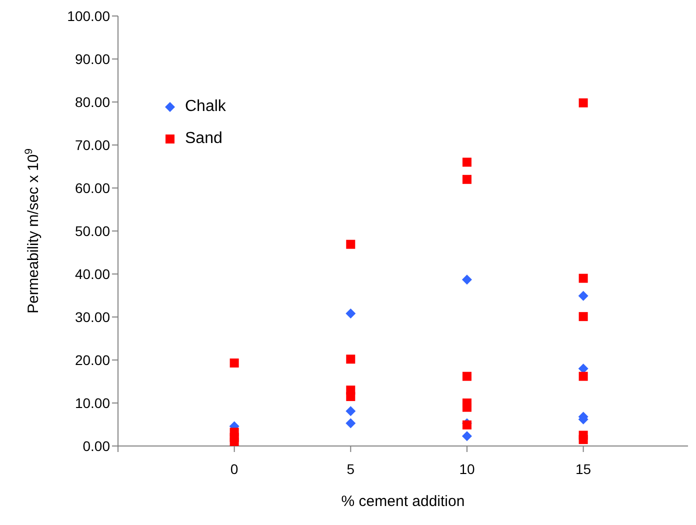 This screenshot has height=525, width=696. I want to click on x-tick-label: 5, so click(350, 468).